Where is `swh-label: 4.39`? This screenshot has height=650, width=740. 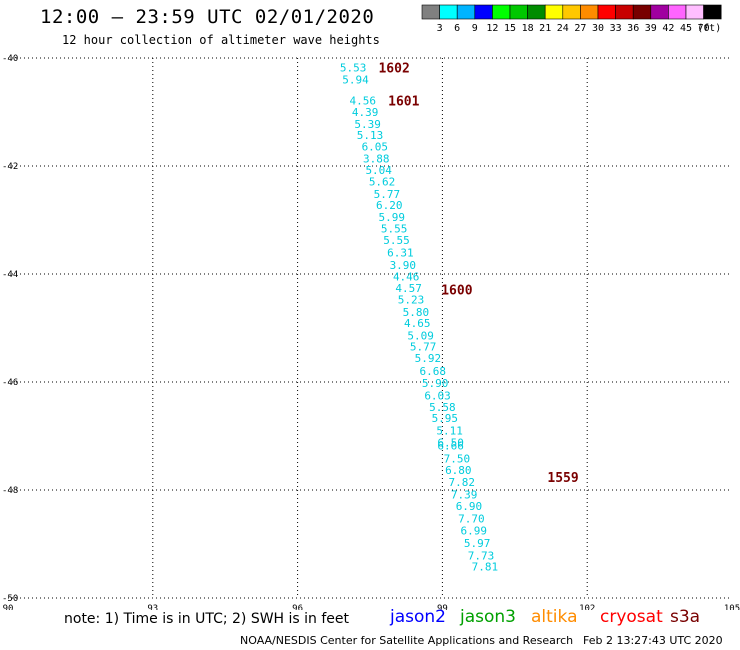
swh-label: 4.39 is located at coordinates (365, 112).